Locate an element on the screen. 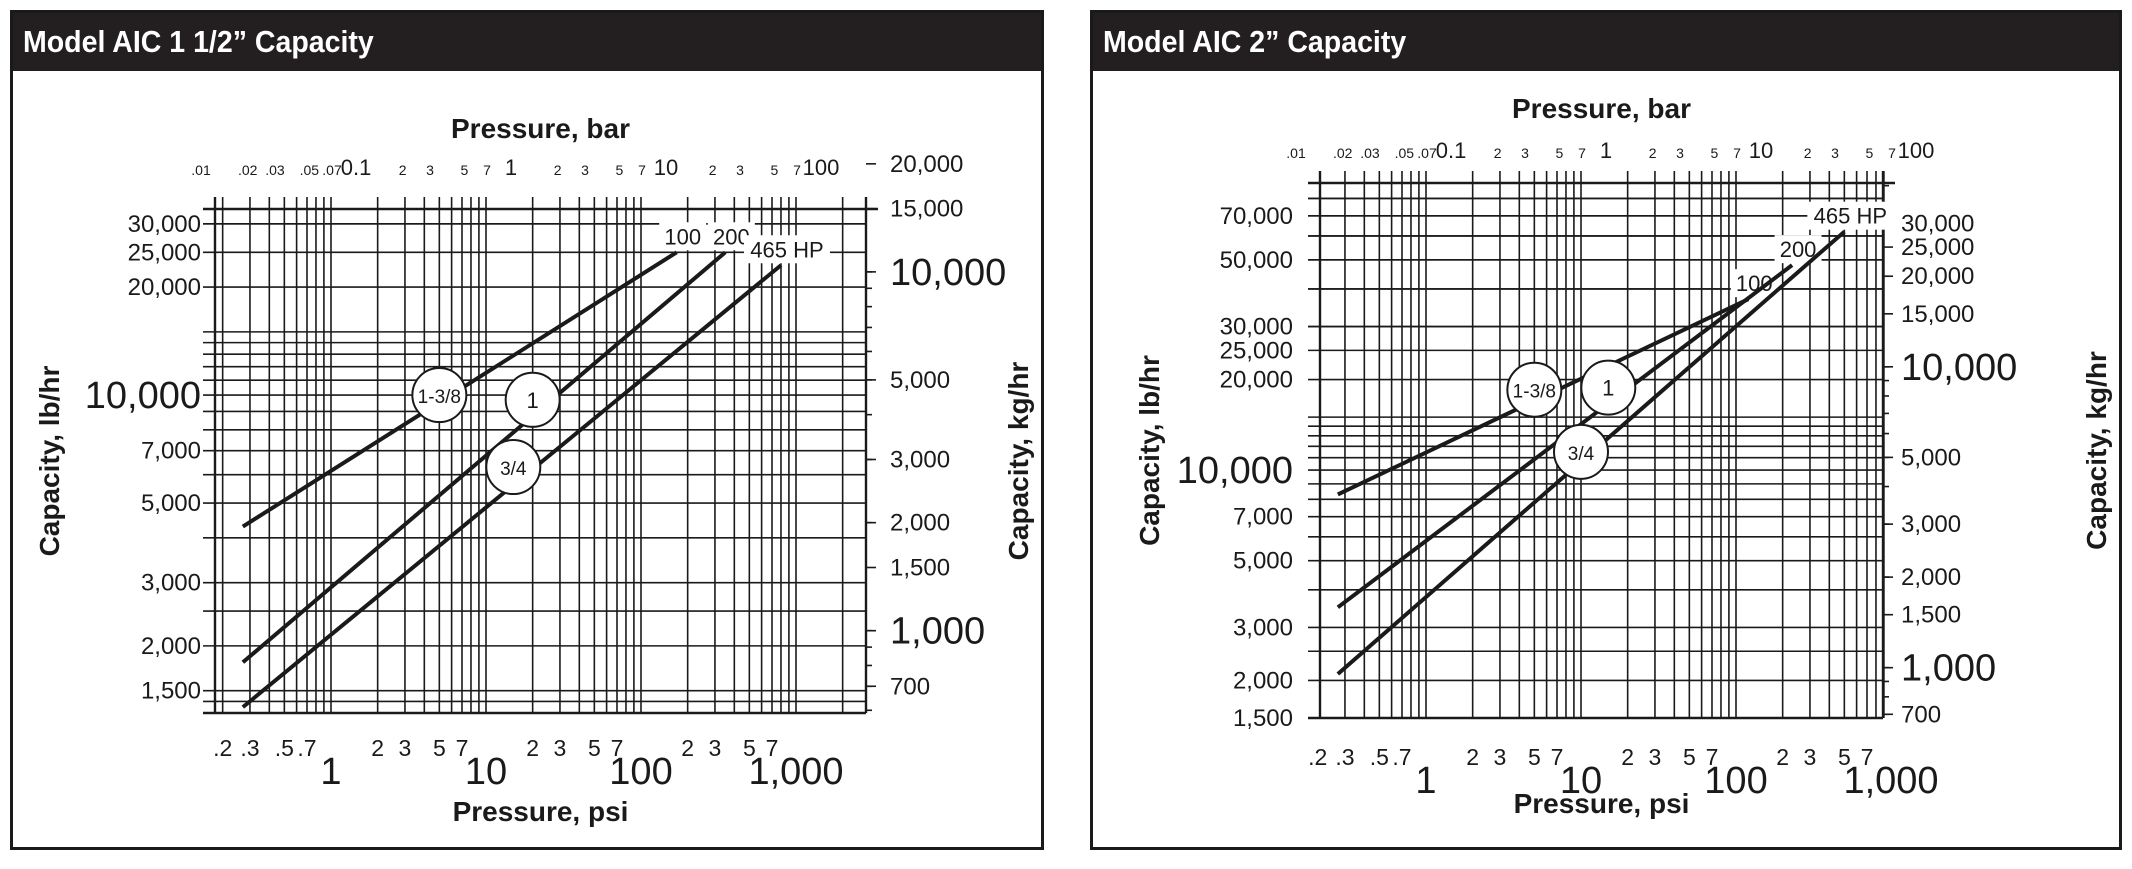  size-annotation-label: 1 is located at coordinates (1608, 388).